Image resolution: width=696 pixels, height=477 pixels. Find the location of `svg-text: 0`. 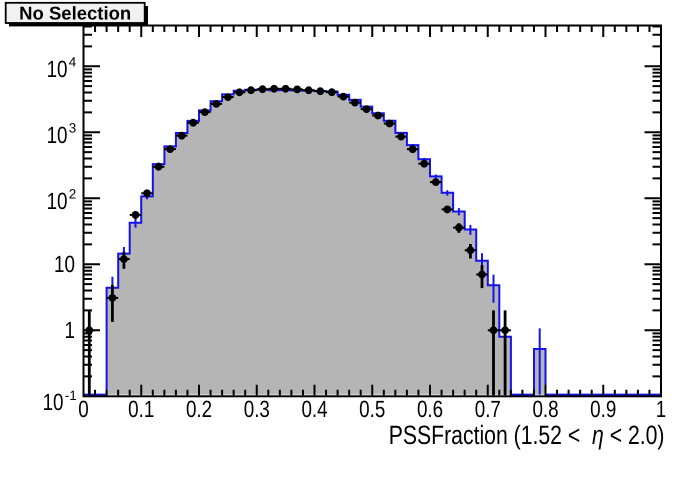

svg-text: 0 is located at coordinates (83, 409).